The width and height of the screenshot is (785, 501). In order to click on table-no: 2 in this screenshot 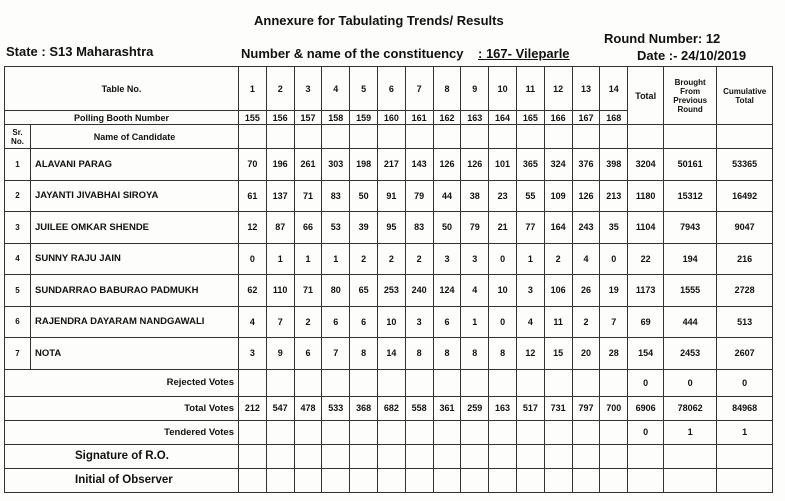, I will do `click(280, 88)`.